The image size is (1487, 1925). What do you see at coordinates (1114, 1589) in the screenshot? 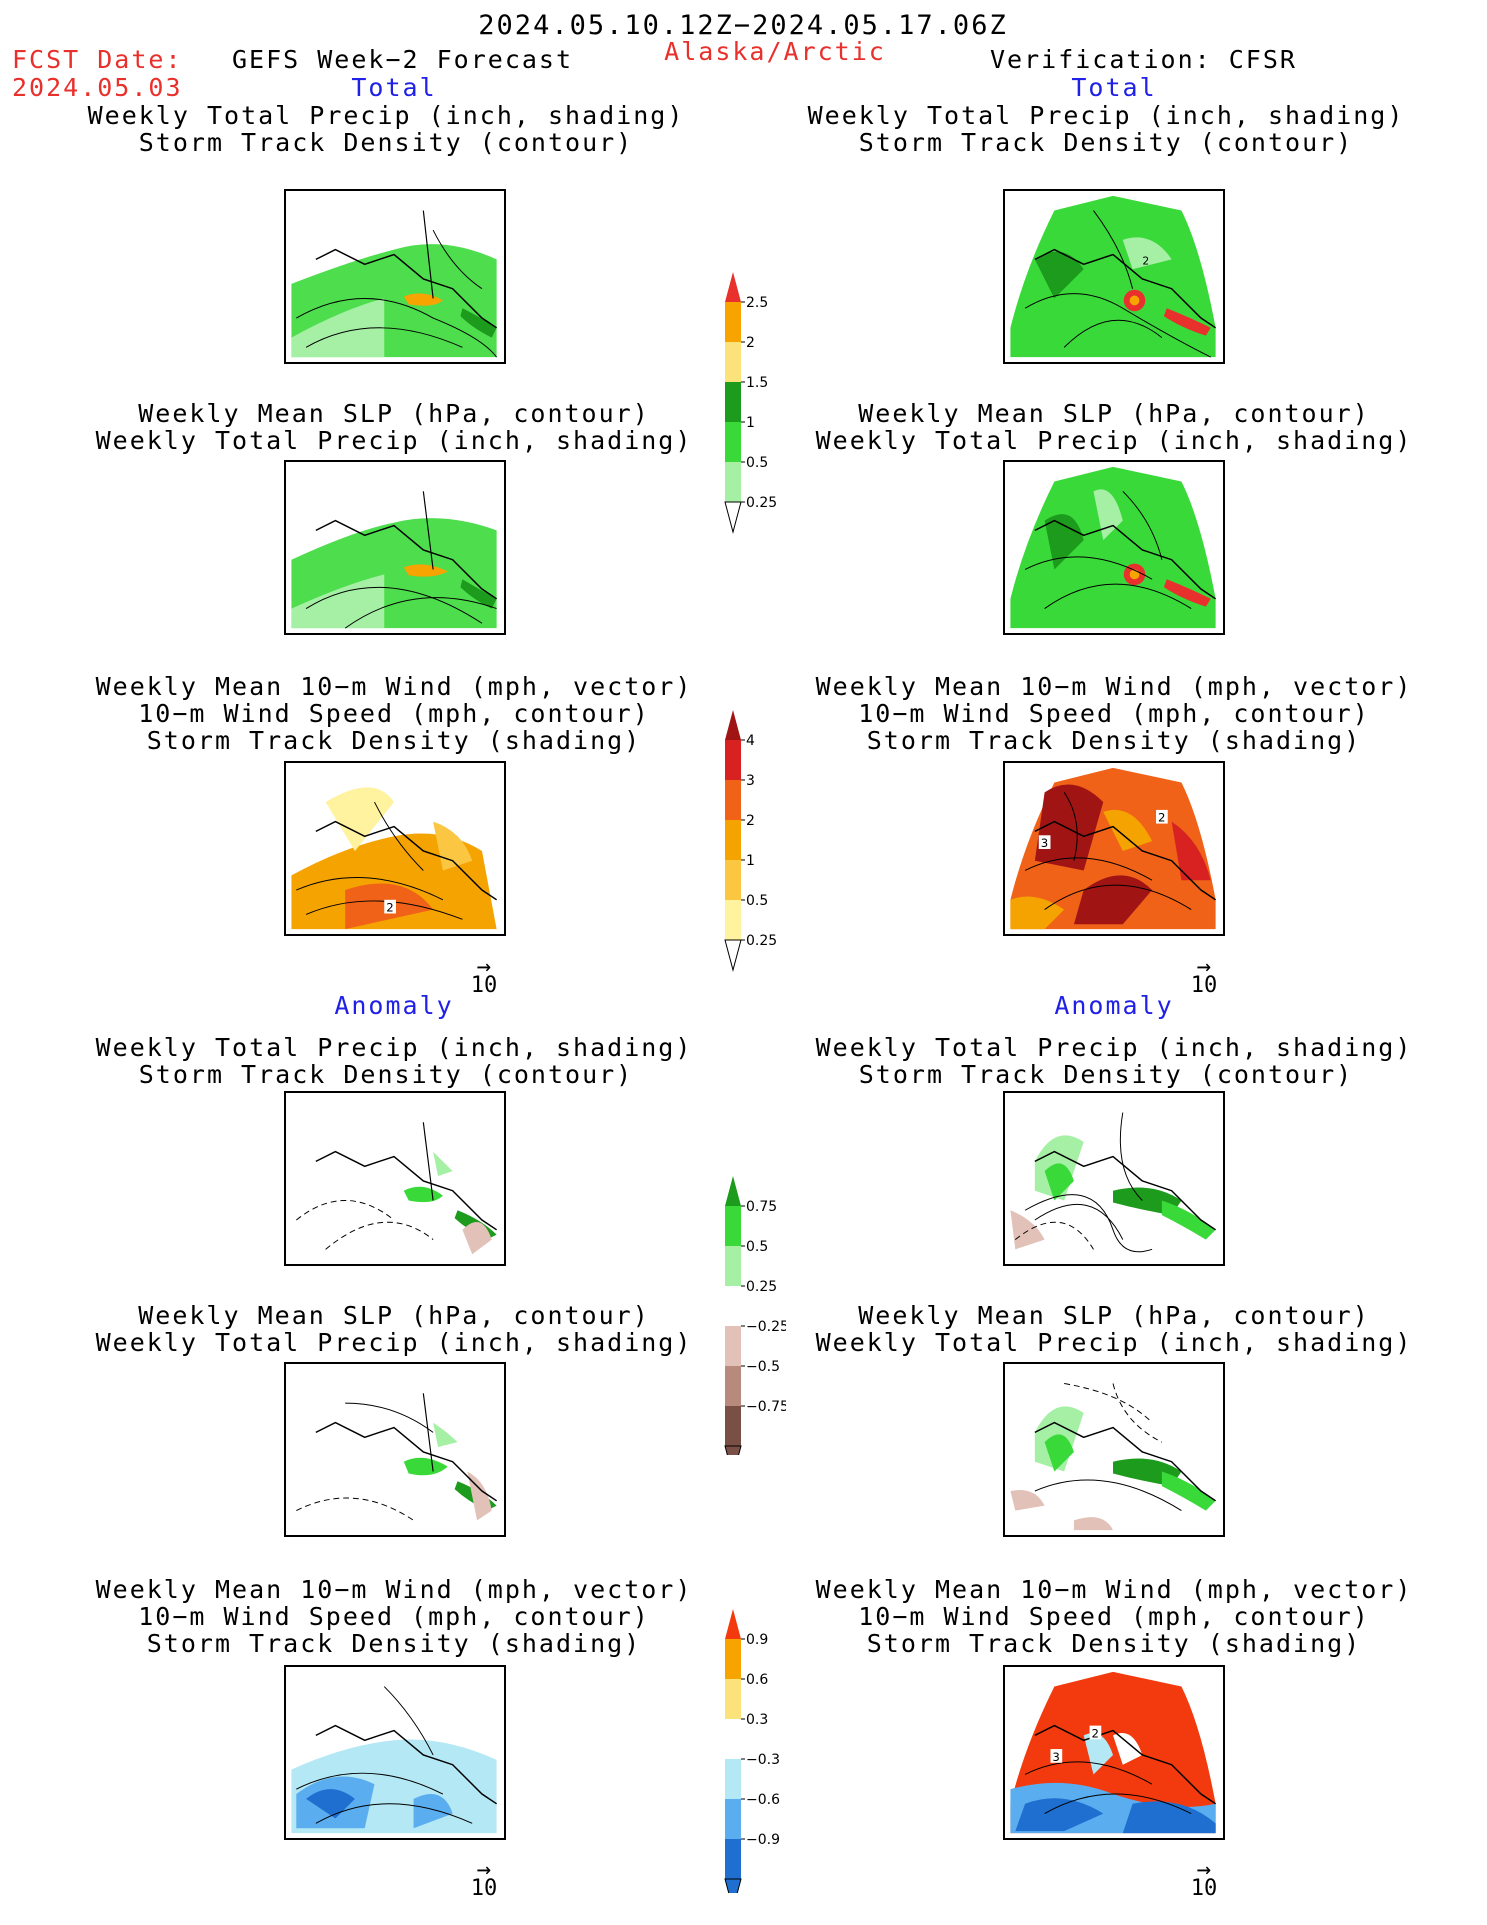
I see `ra3-title-1: Weekly Mean 10−m Wind (mph, vector)` at bounding box center [1114, 1589].